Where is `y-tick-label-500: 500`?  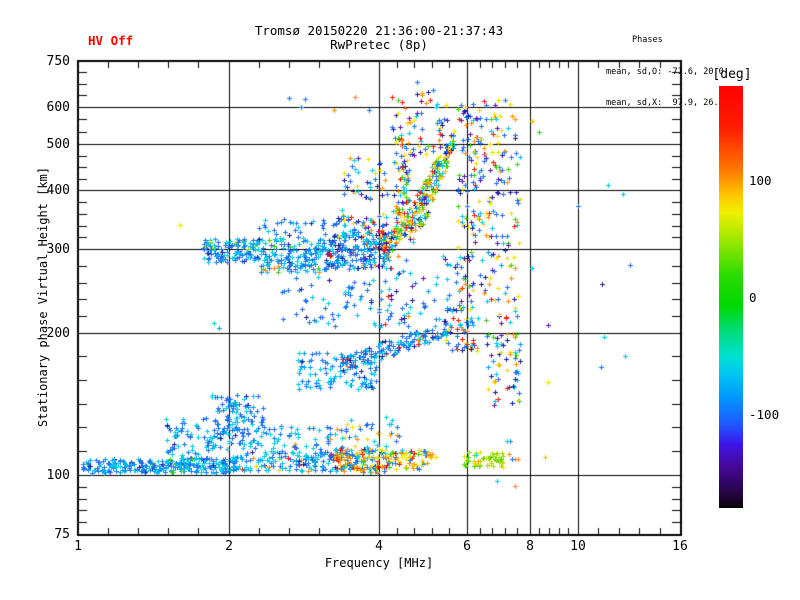 y-tick-label-500: 500 is located at coordinates (58, 144).